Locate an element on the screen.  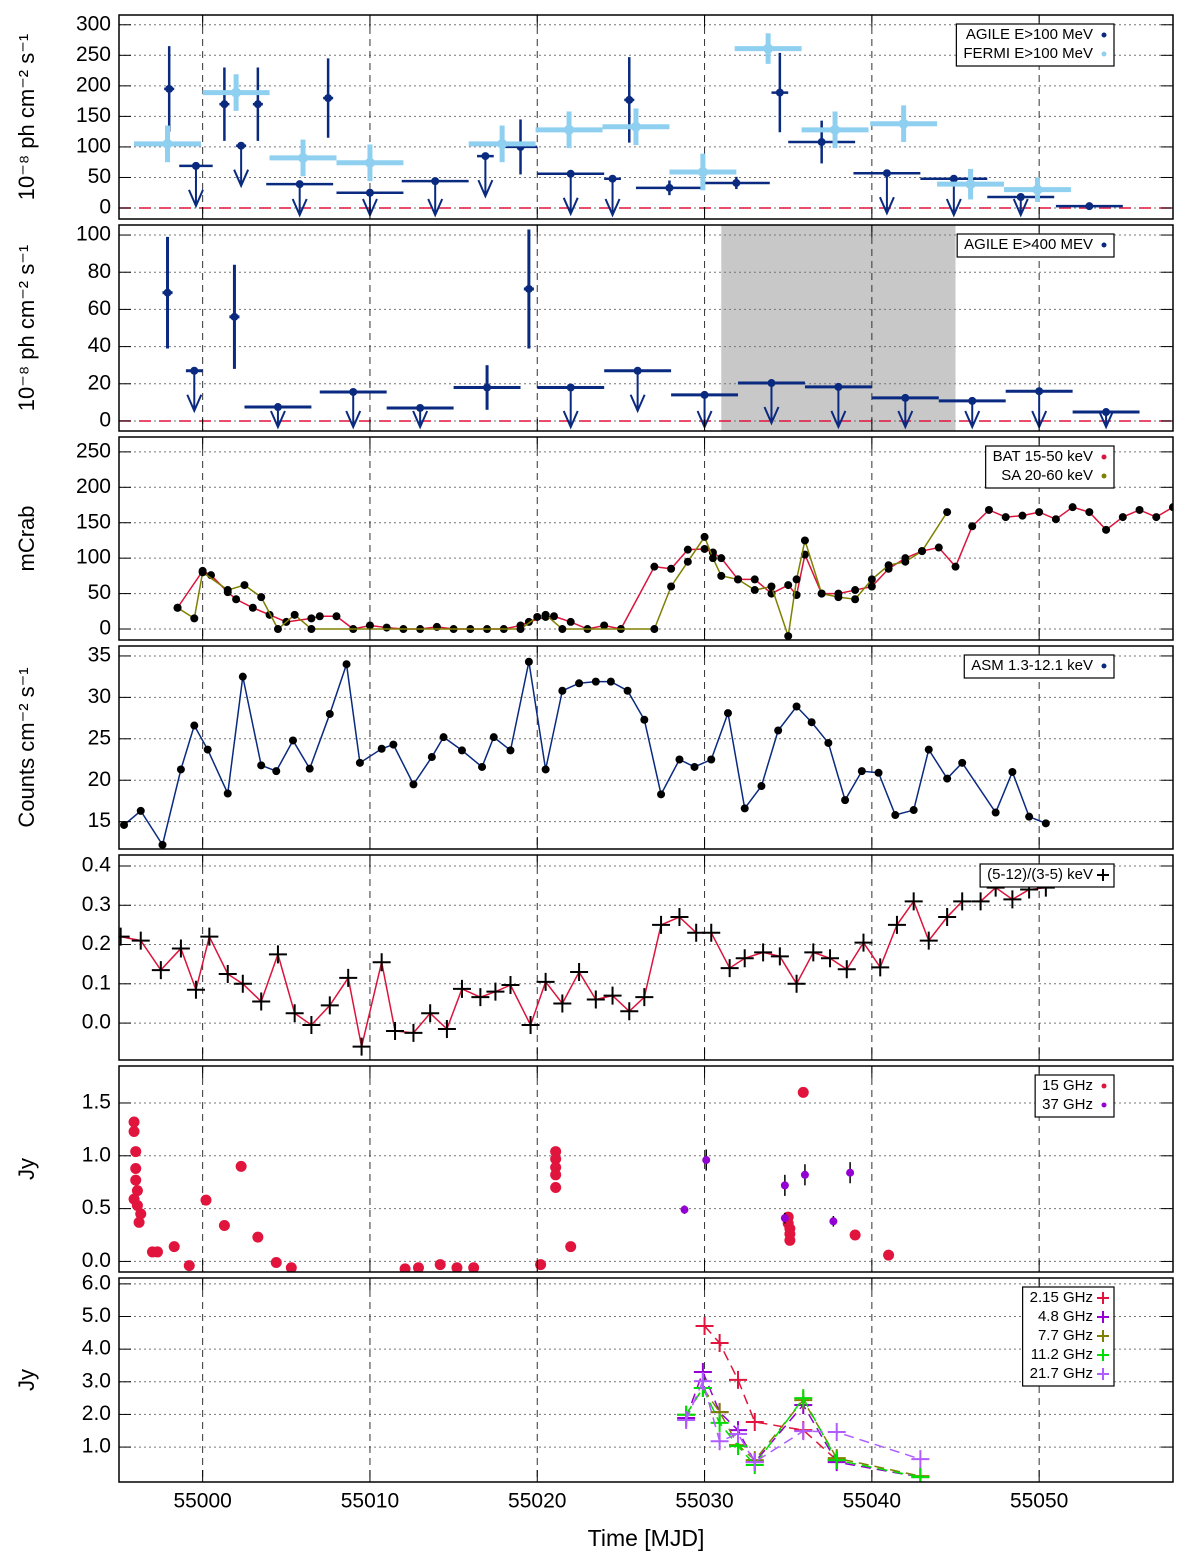
legend: ASM 1.3-12.1 keV is located at coordinates (1039, 666).